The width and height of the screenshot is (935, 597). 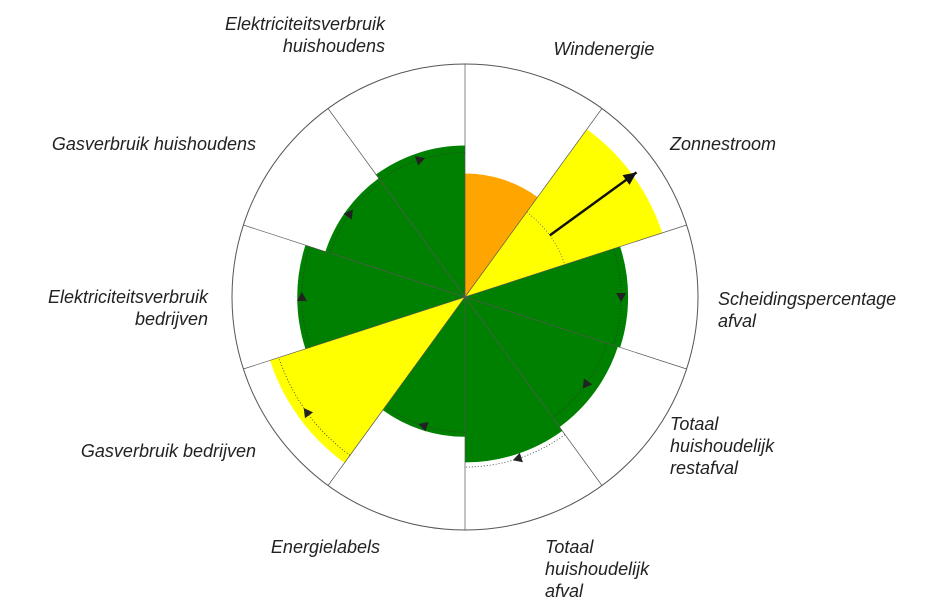 What do you see at coordinates (704, 468) in the screenshot?
I see `category-label: restafval` at bounding box center [704, 468].